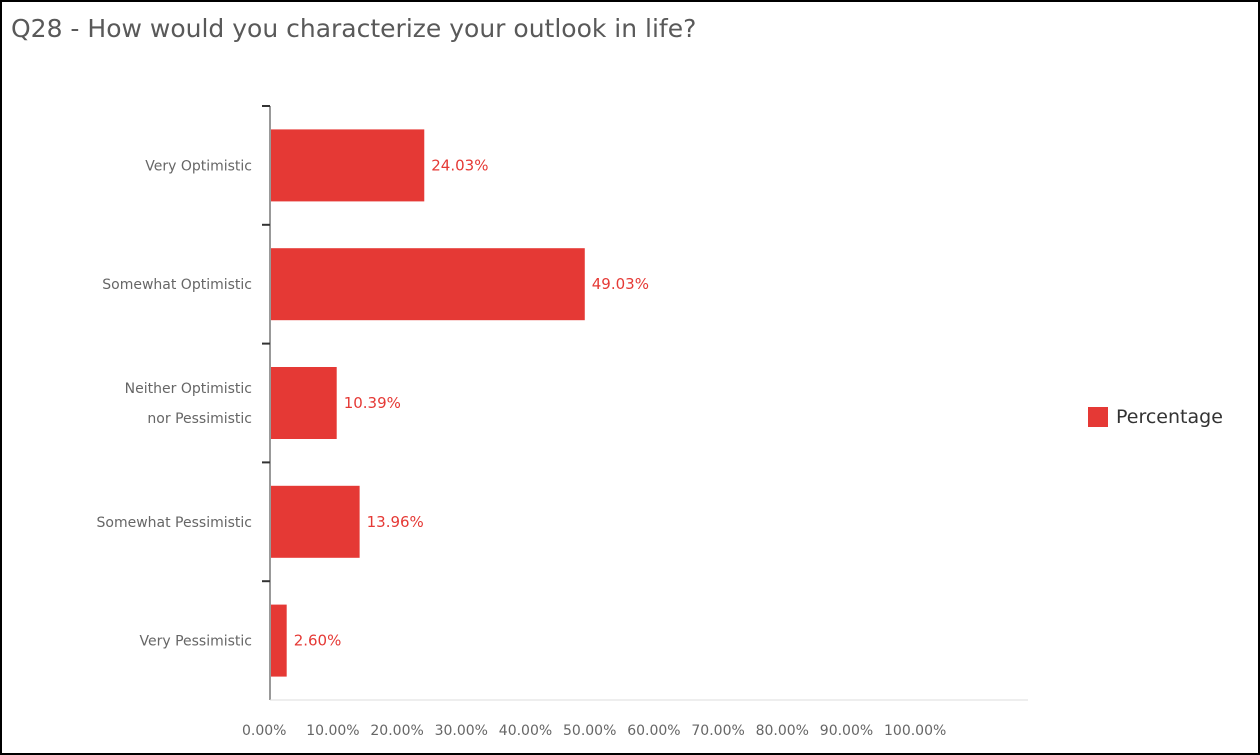 The image size is (1260, 755). I want to click on category-label: nor Pessimistic, so click(199, 419).